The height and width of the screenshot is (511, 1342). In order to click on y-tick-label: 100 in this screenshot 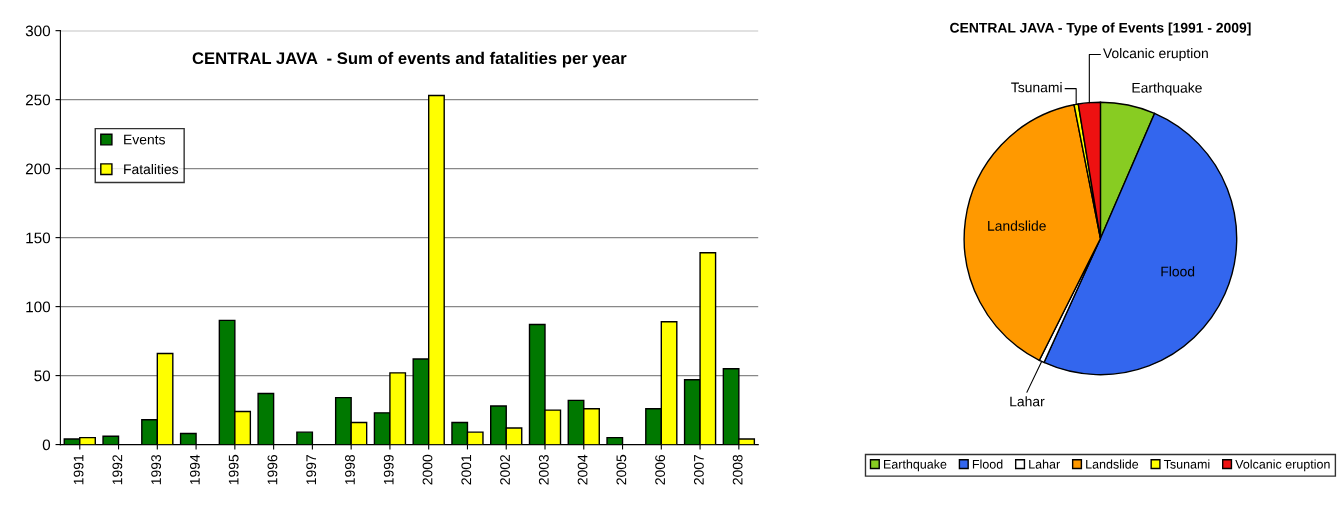, I will do `click(38, 307)`.